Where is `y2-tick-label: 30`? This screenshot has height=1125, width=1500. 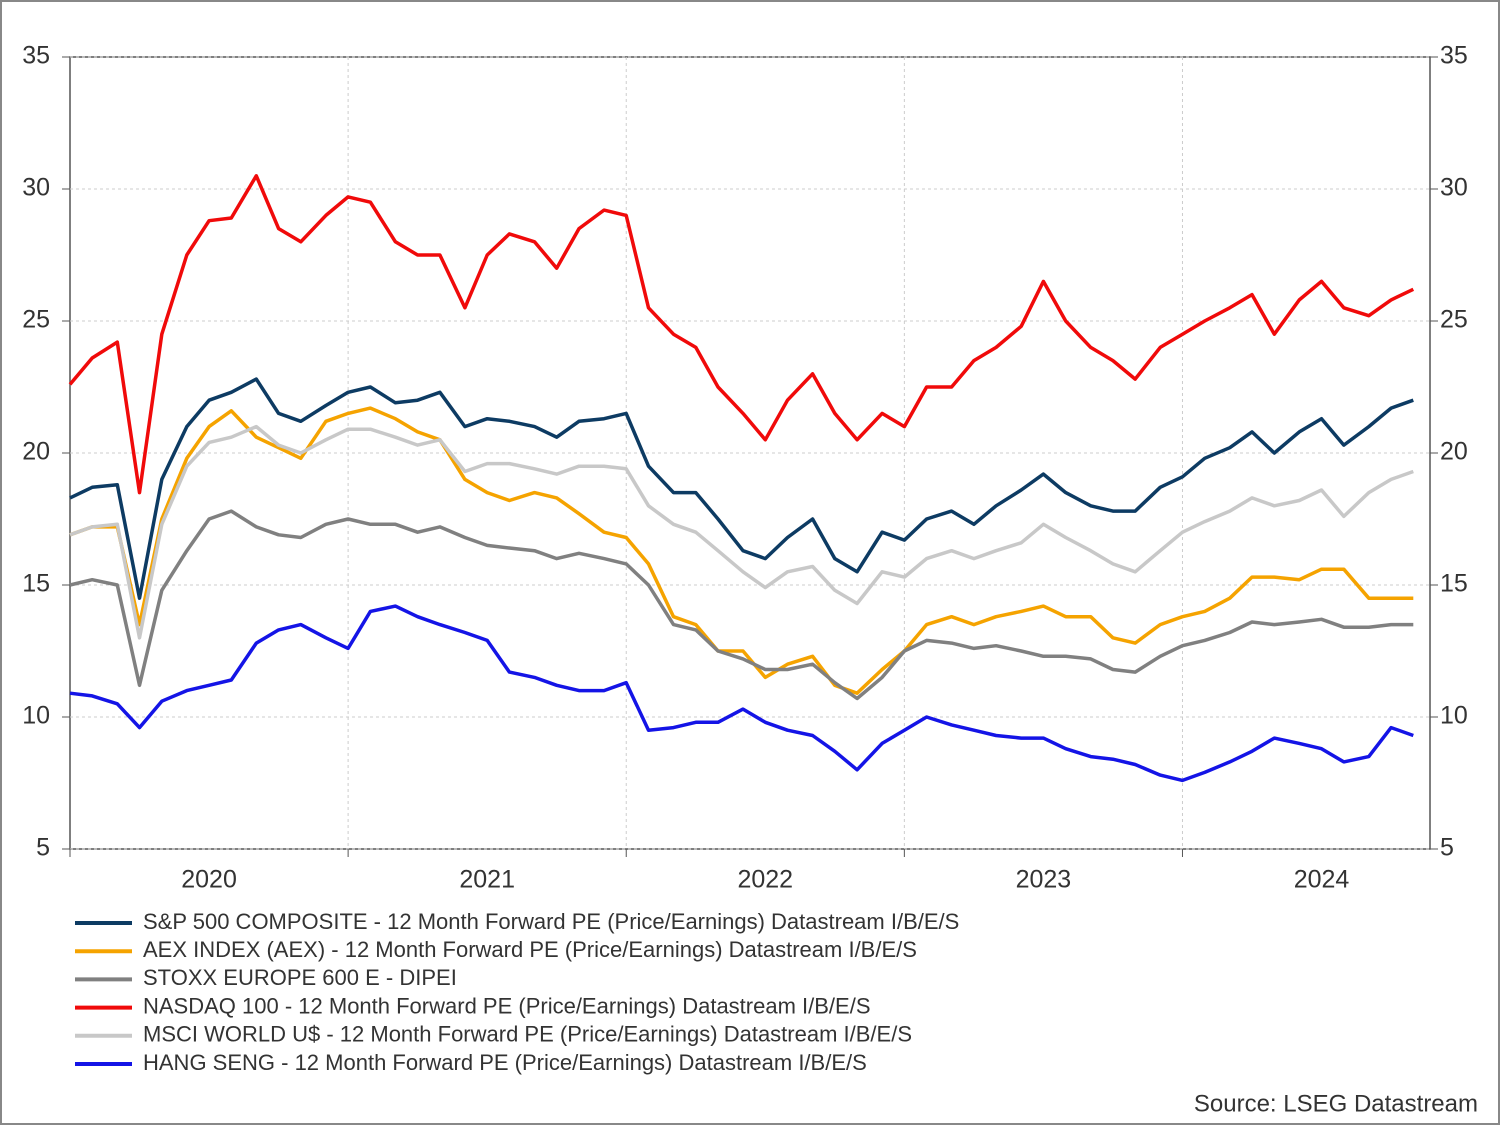 y2-tick-label: 30 is located at coordinates (1454, 188).